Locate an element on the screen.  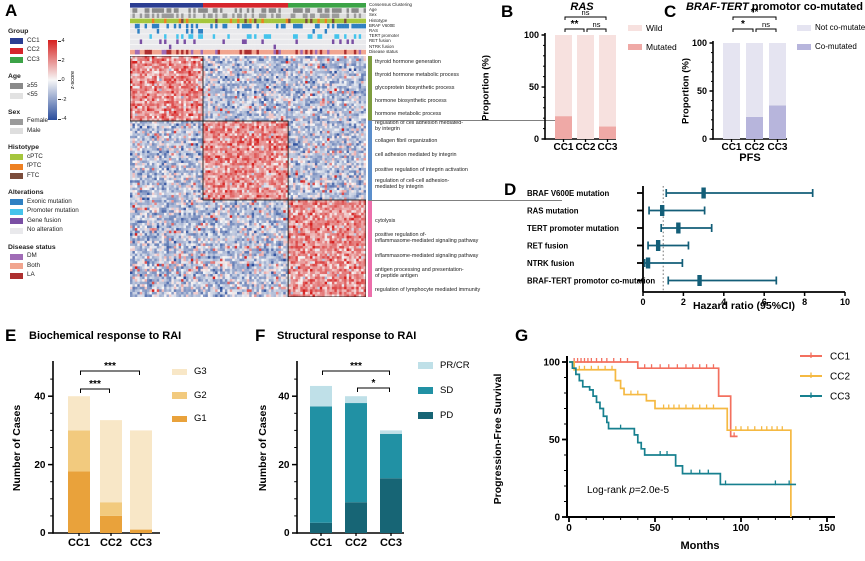
pathway-label: thyroid hormone metabolic process is located at coordinates (417, 75).